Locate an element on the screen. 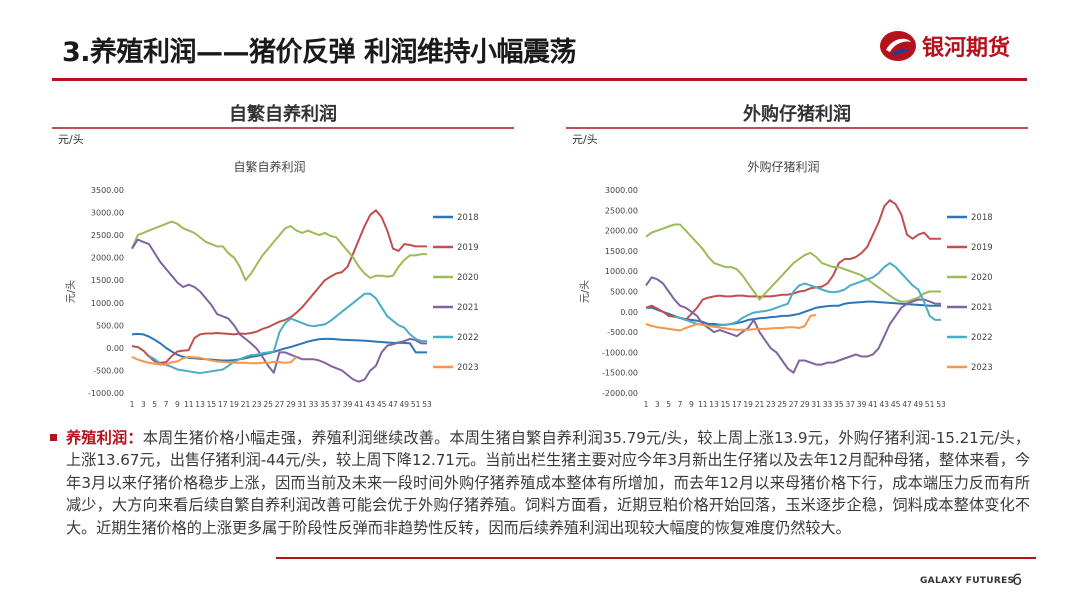 This screenshot has height=608, width=1080. right-y-tick-label: 1000.00 is located at coordinates (621, 271).